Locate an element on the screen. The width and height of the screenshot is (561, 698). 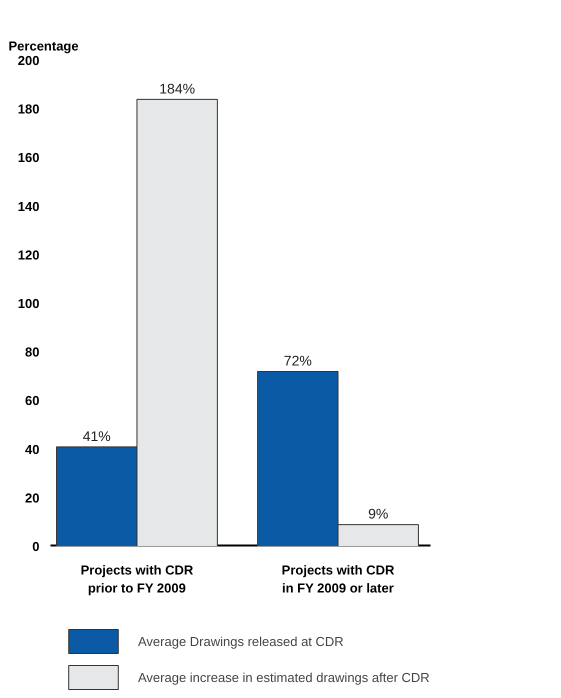
y-tick-label: 20 is located at coordinates (32, 498).